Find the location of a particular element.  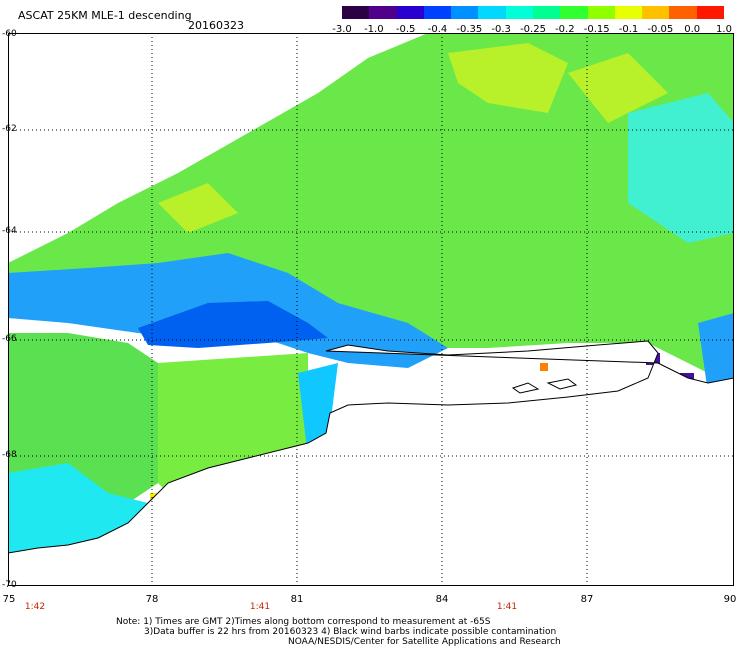

color-scale-tick: -0.2 is located at coordinates (565, 29).